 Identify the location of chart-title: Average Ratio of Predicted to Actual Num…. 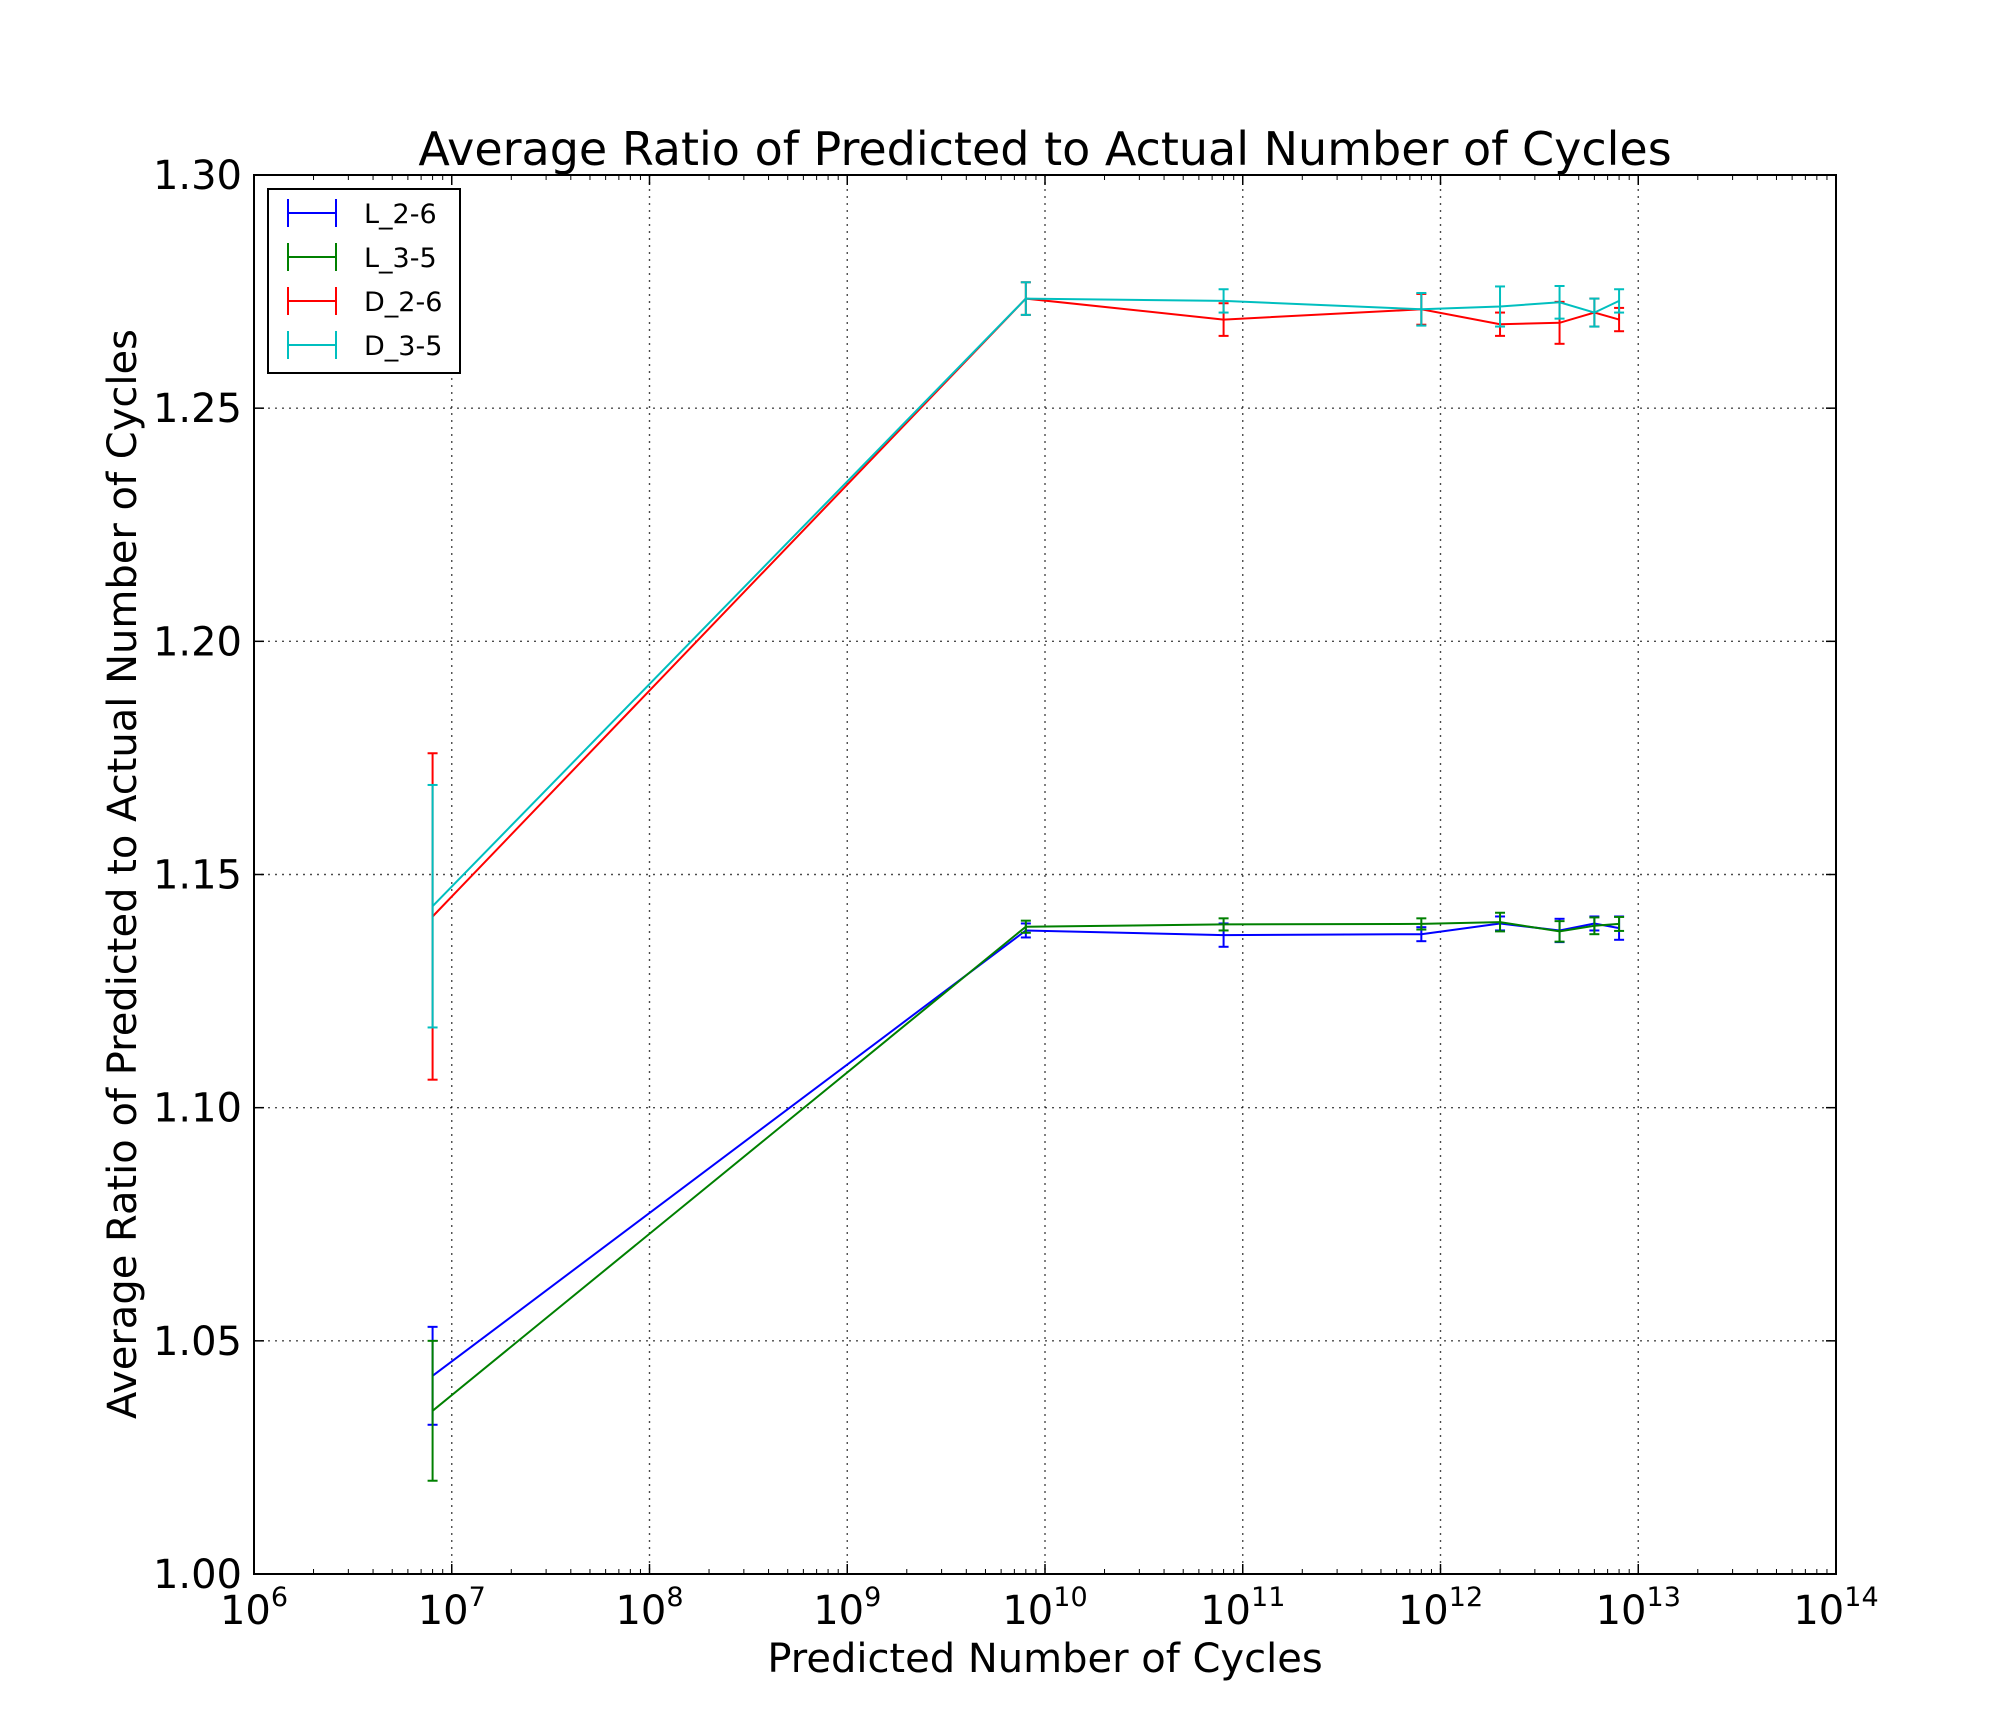
(1044, 149).